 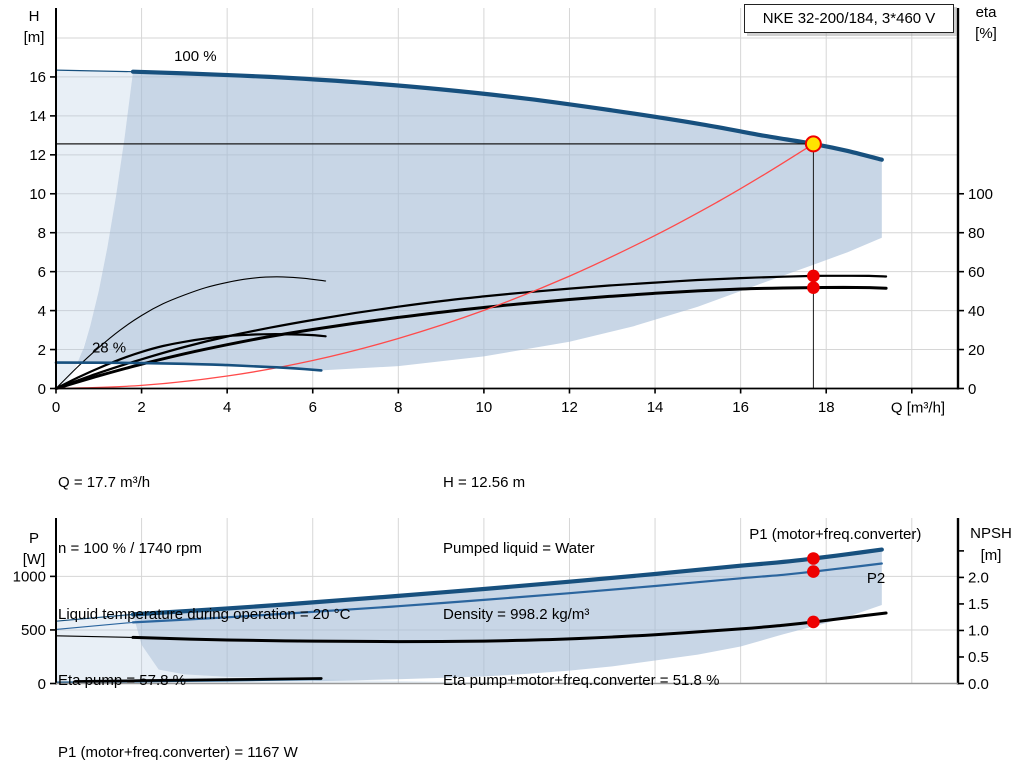 What do you see at coordinates (813, 622) in the screenshot?
I see `npsh-point` at bounding box center [813, 622].